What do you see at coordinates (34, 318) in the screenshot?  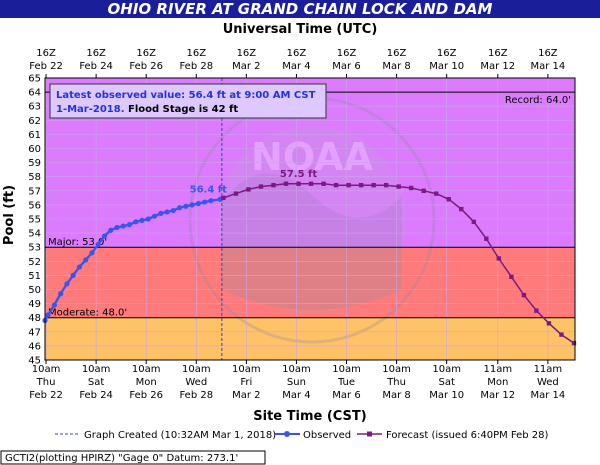 I see `y-tick-label: 48` at bounding box center [34, 318].